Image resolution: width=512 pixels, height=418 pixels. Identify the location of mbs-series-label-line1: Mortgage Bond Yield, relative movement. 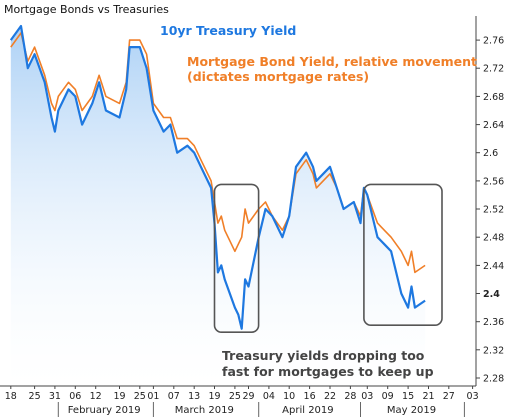
(332, 61).